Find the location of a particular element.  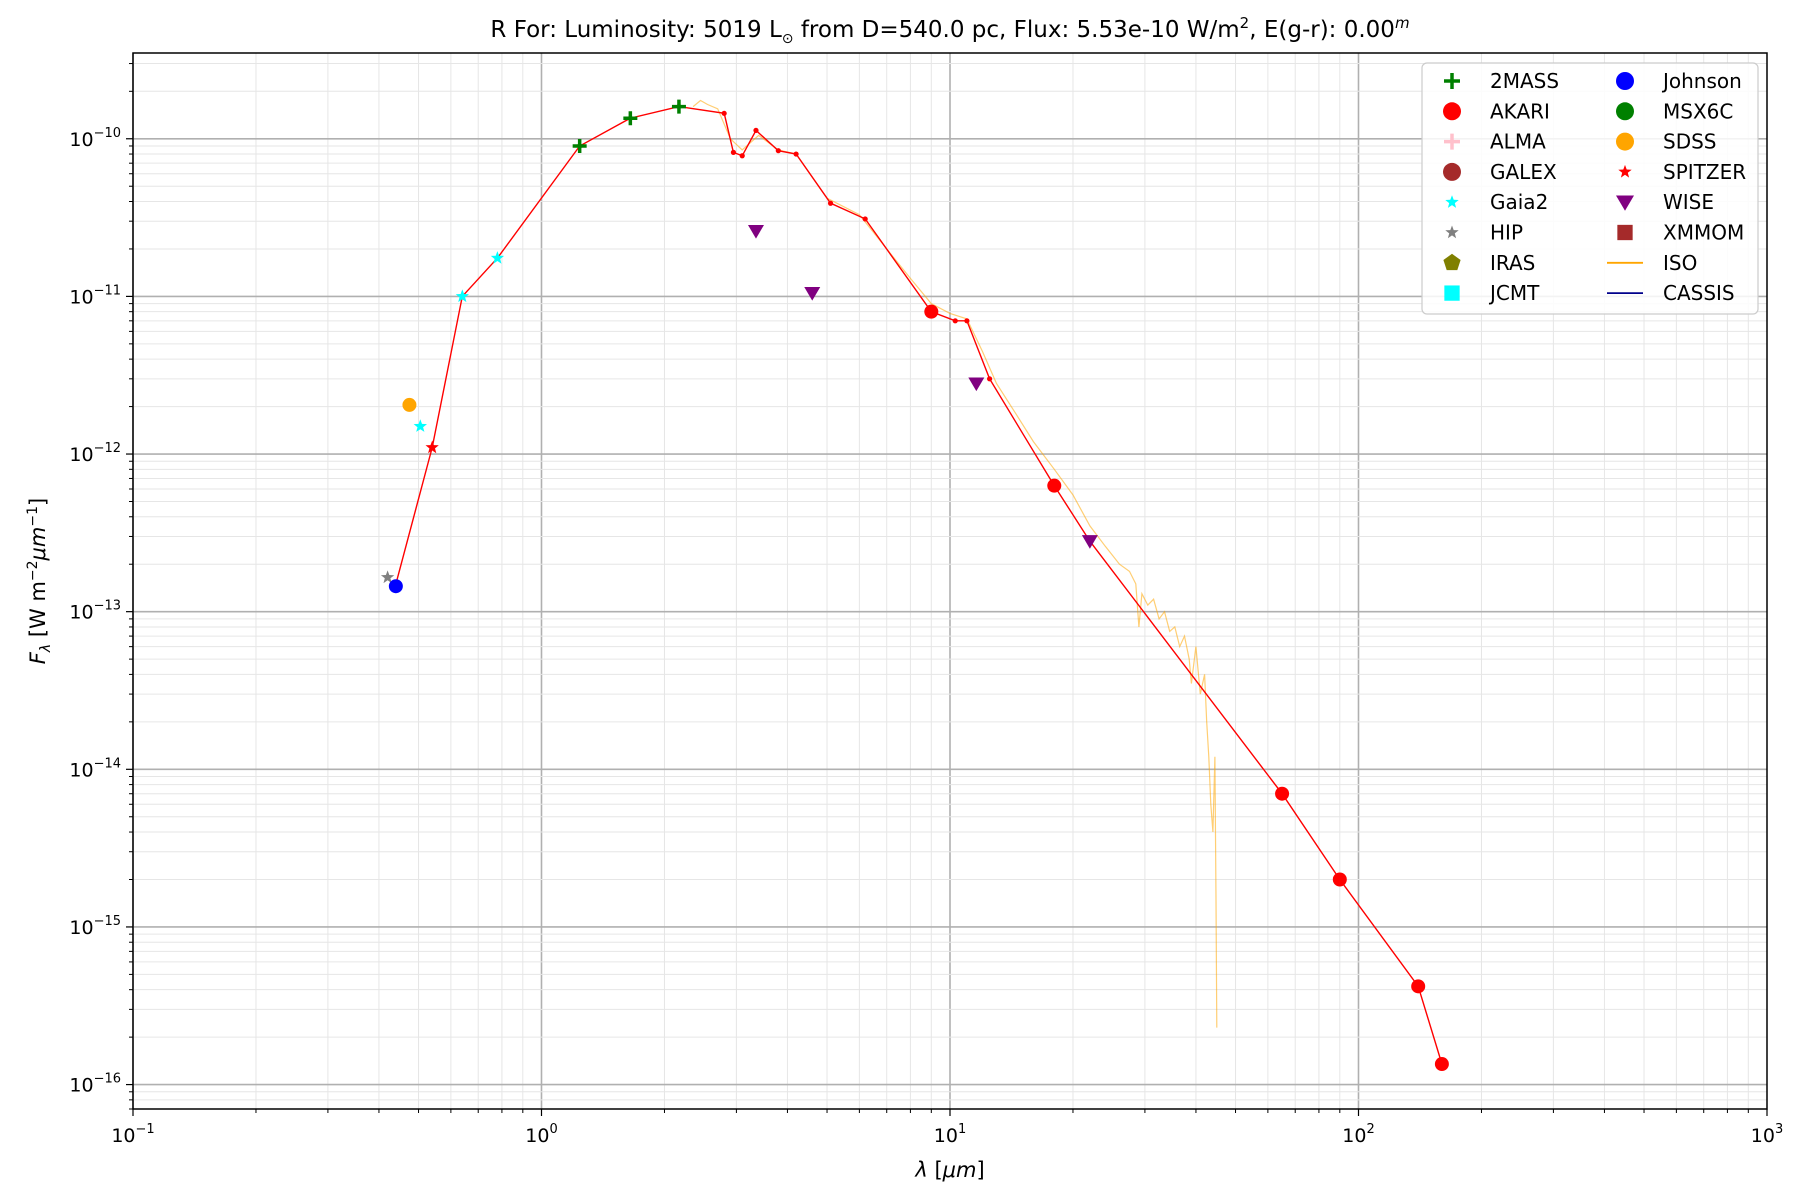

johnson-point is located at coordinates (395, 586).